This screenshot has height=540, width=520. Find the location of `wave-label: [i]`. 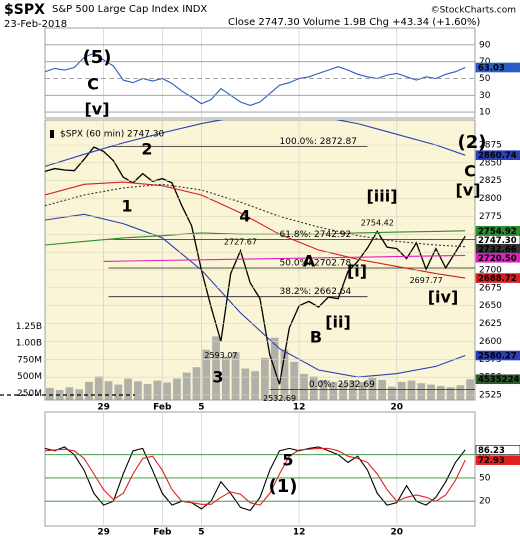

wave-label: [i] is located at coordinates (357, 271).